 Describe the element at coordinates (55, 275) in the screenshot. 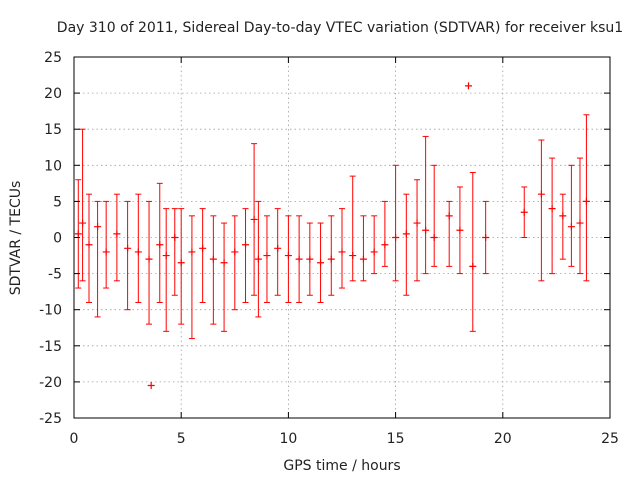

I see `y-tick-label: -5` at that location.